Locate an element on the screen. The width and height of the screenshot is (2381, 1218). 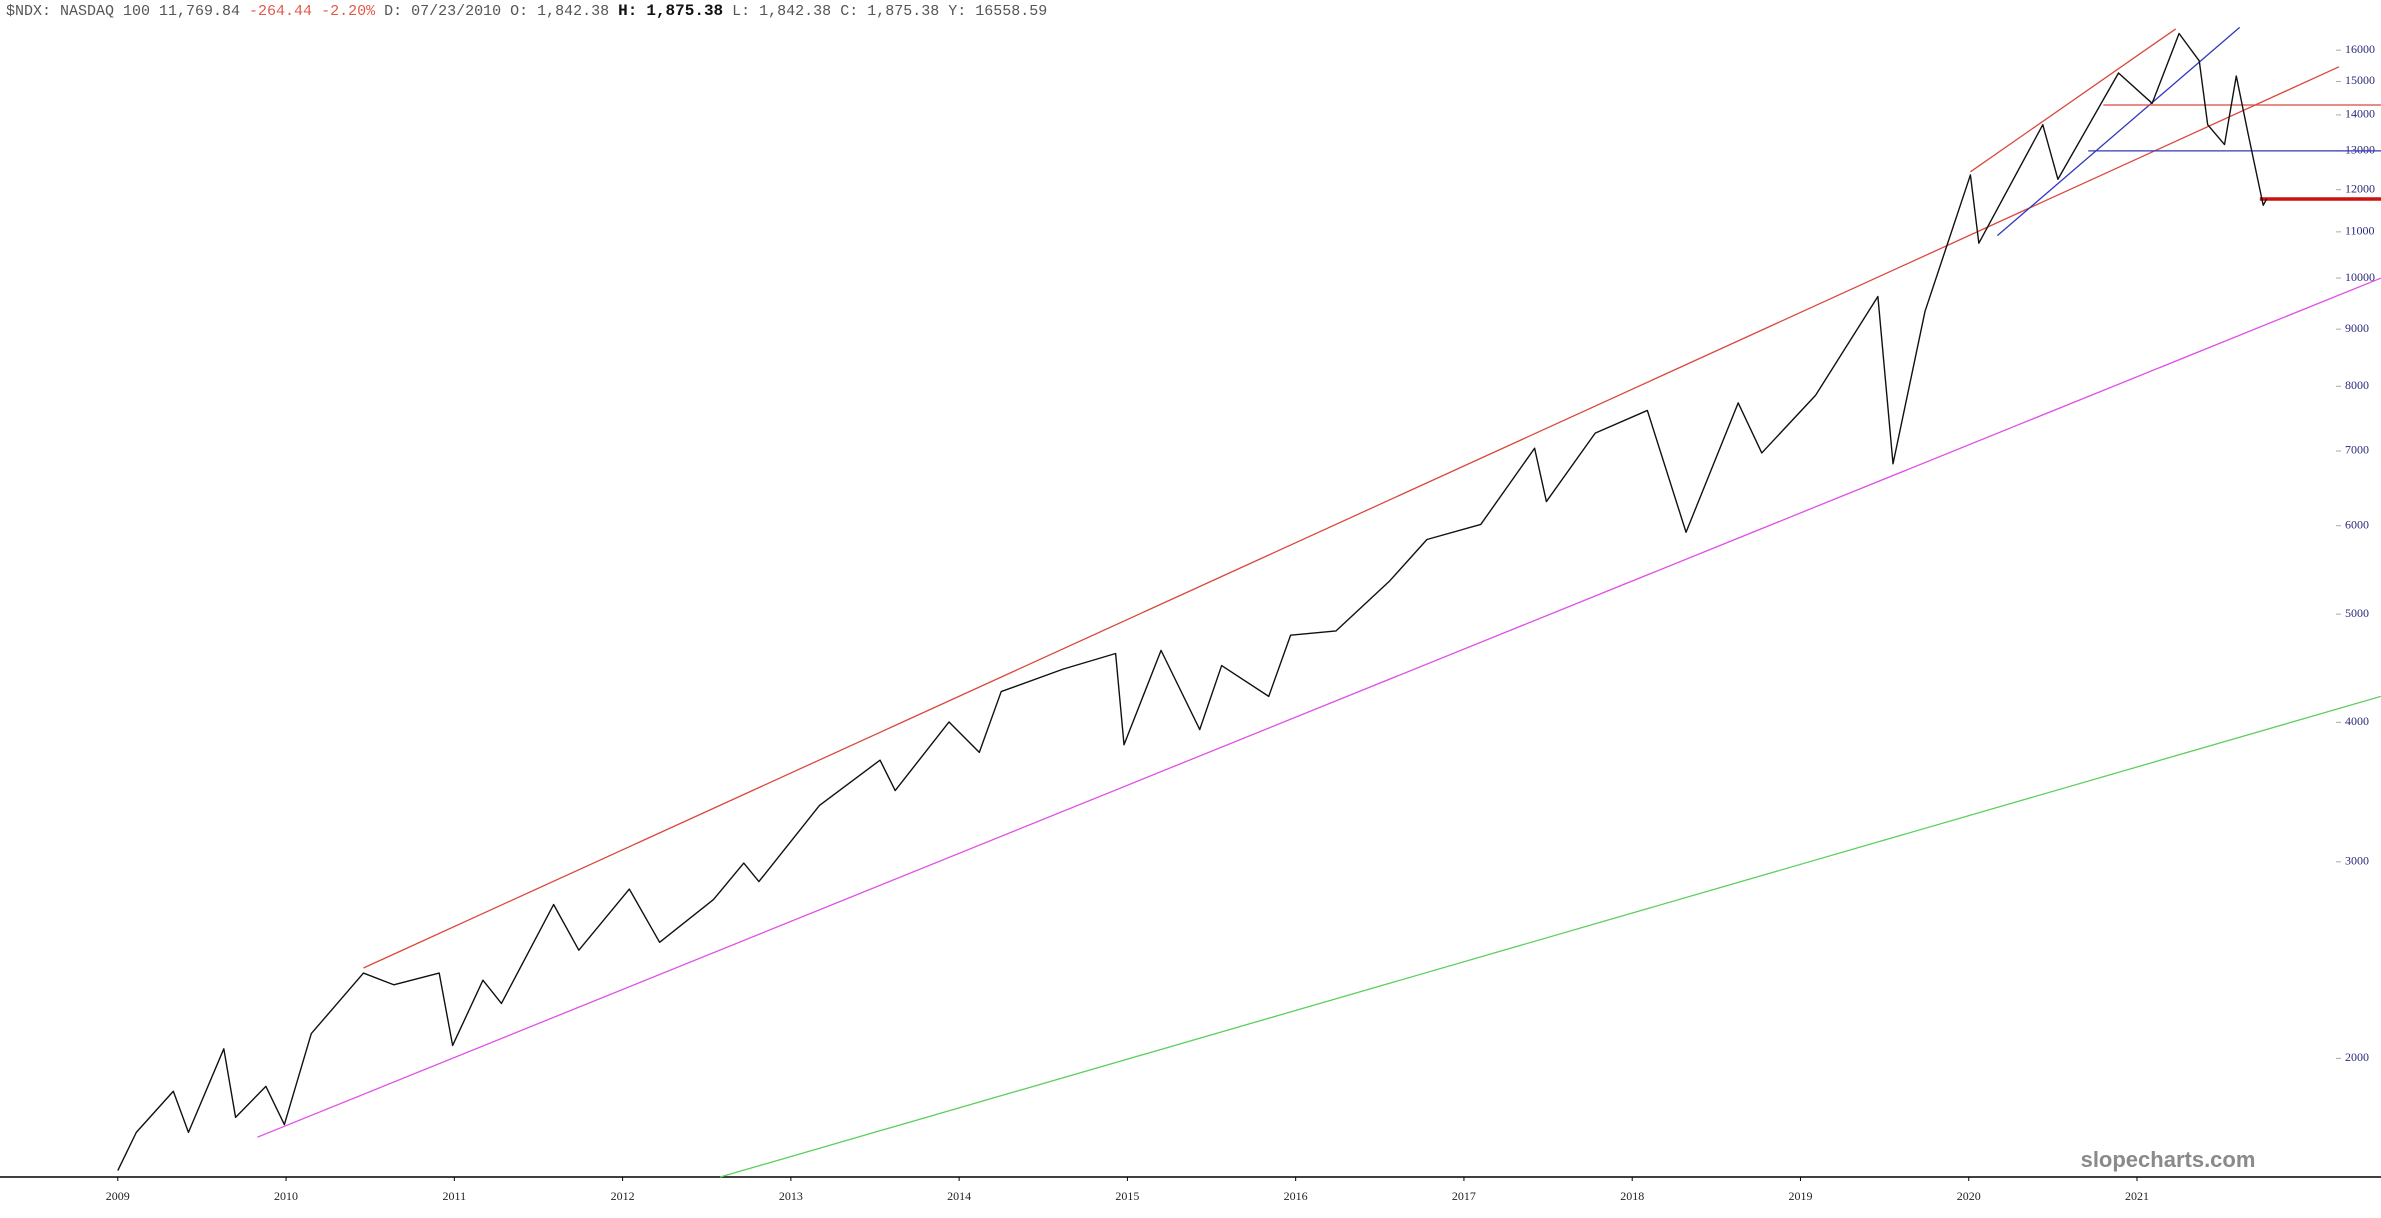
y-tick-label: 3000 is located at coordinates (2357, 861).